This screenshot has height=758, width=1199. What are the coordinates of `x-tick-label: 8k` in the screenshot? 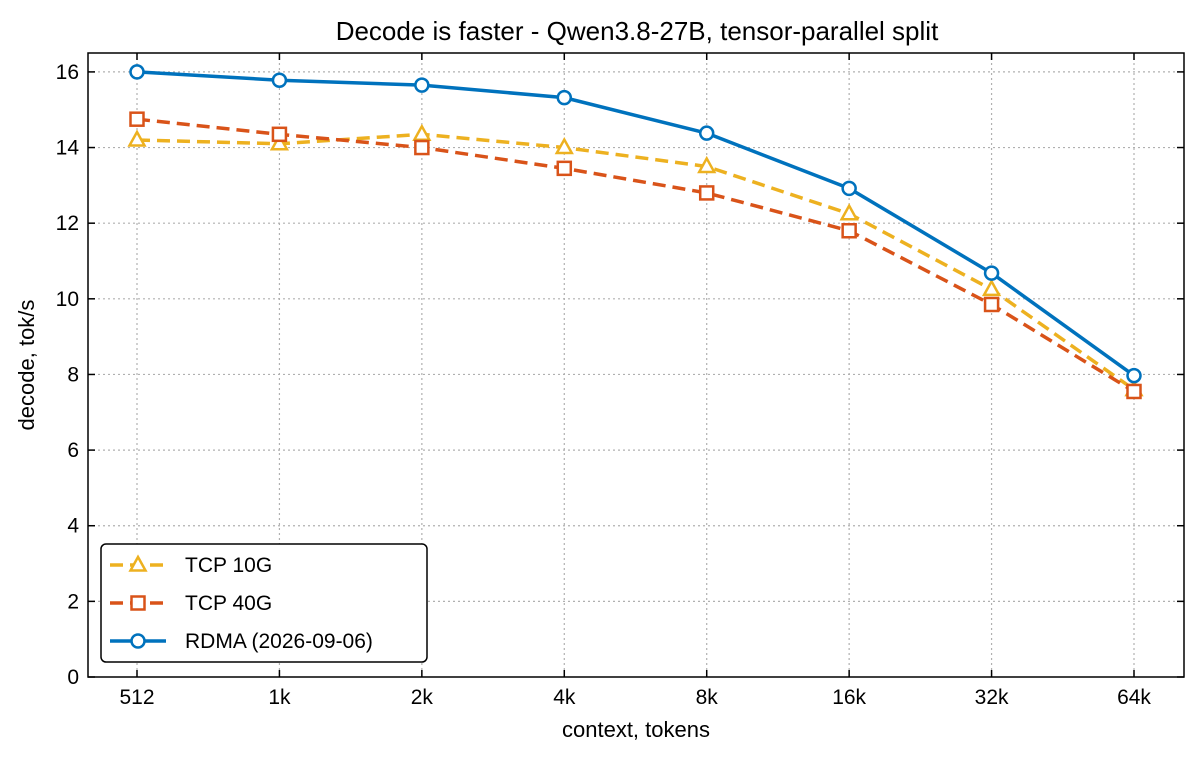 It's located at (707, 697).